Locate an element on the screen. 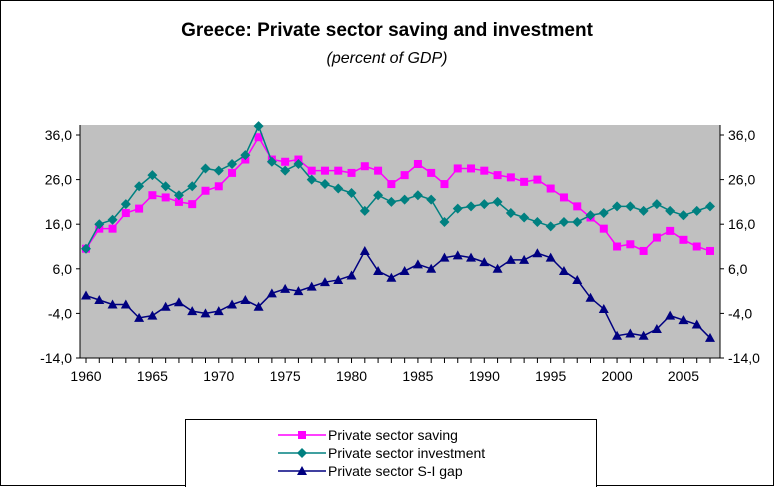  y-tick-label-right: -14,0 is located at coordinates (744, 358).